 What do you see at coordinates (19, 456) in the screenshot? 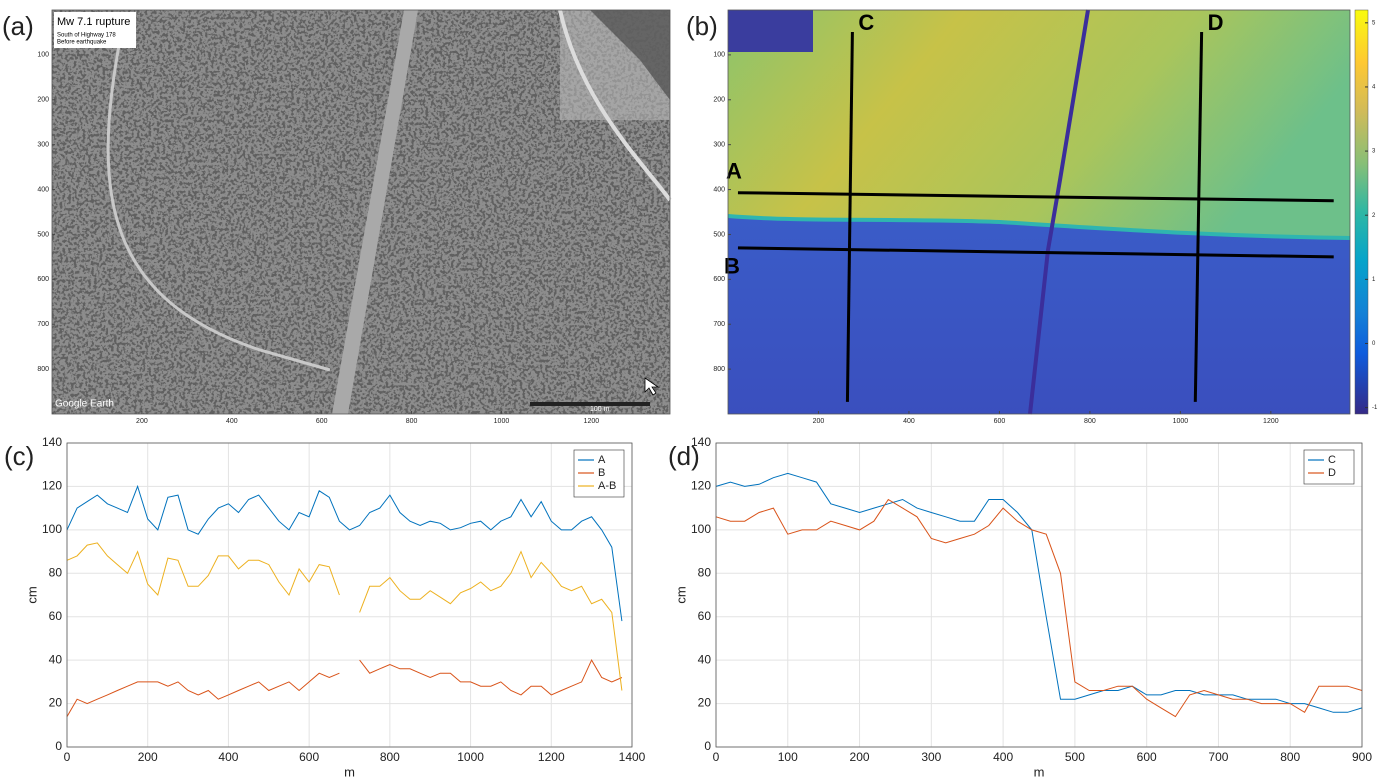
I see `panel-label: (c)` at bounding box center [19, 456].